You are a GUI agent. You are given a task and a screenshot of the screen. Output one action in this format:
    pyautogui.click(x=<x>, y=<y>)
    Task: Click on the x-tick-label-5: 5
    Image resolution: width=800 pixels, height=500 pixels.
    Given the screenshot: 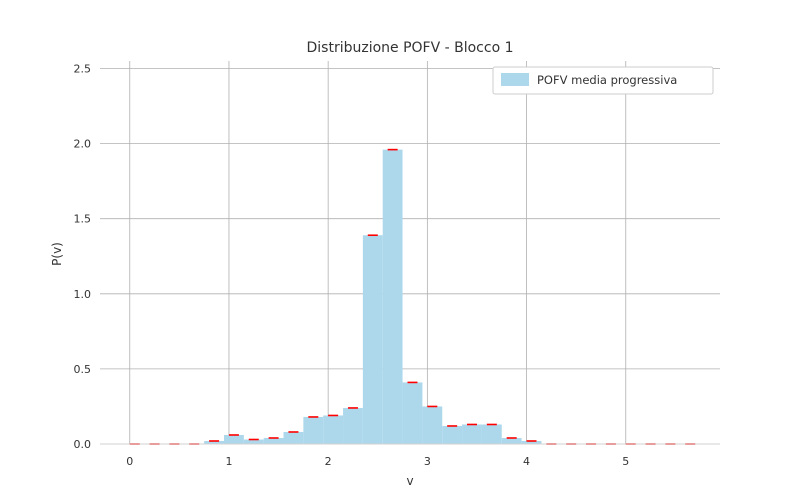 What is the action you would take?
    pyautogui.click(x=625, y=461)
    